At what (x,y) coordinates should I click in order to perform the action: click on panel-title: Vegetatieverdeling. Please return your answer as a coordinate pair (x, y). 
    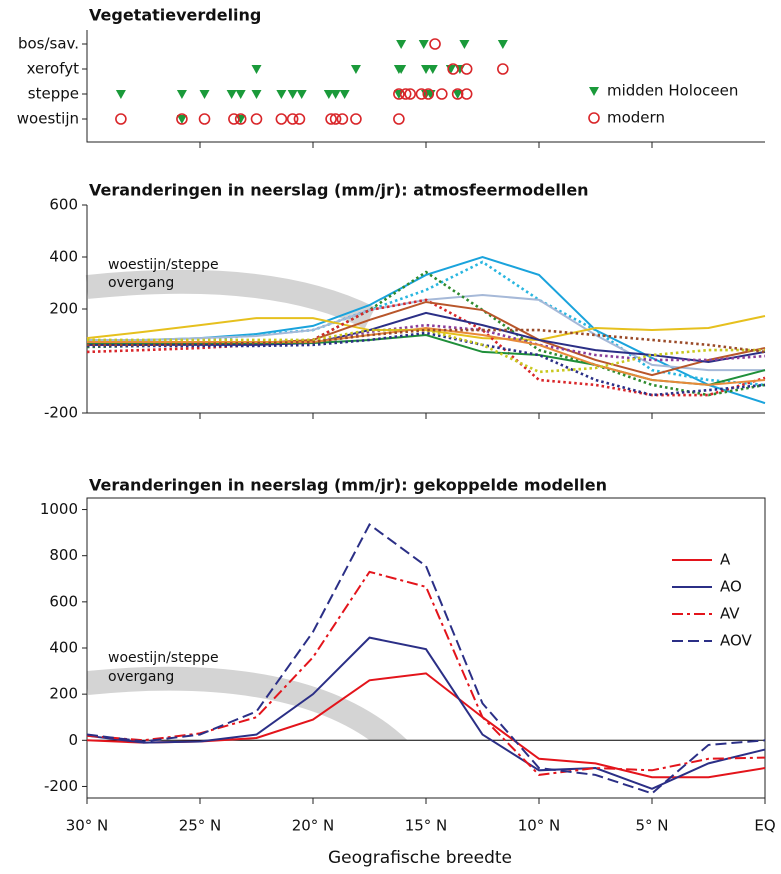
    Looking at the image, I should click on (175, 15).